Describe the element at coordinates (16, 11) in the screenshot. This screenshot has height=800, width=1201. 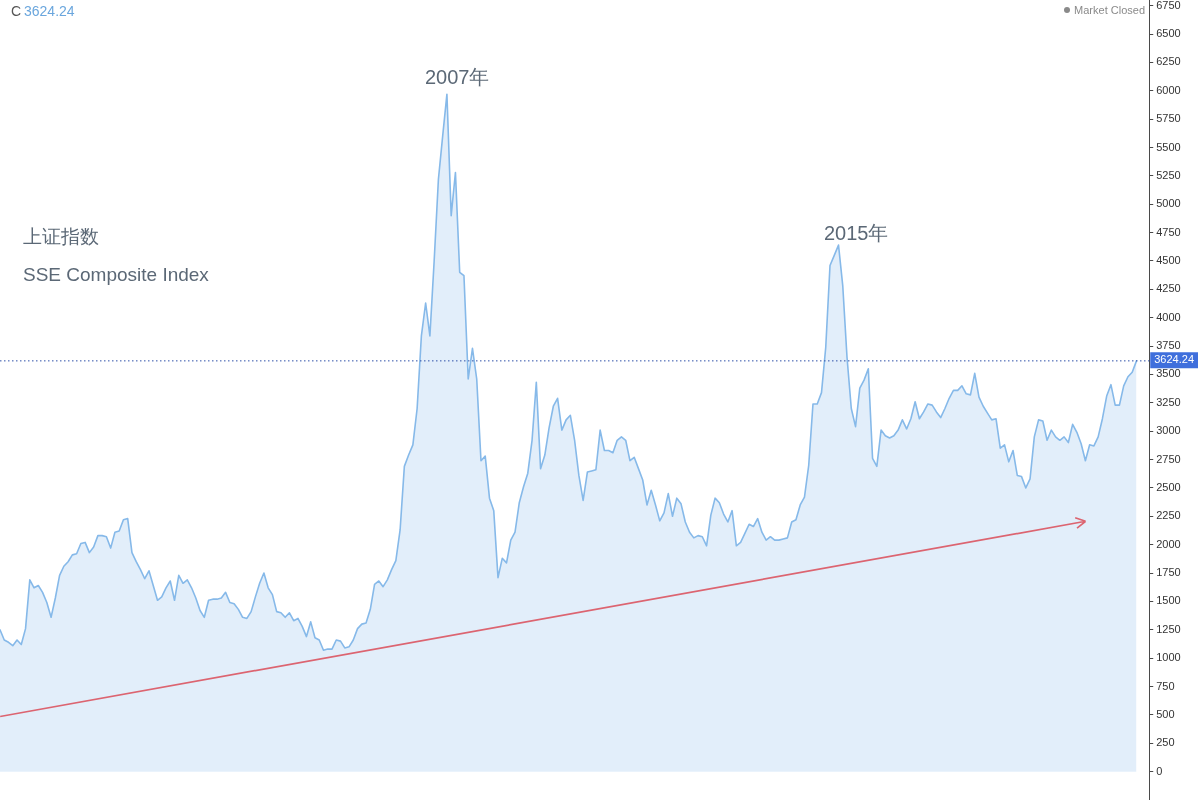
I see `annotation: C` at that location.